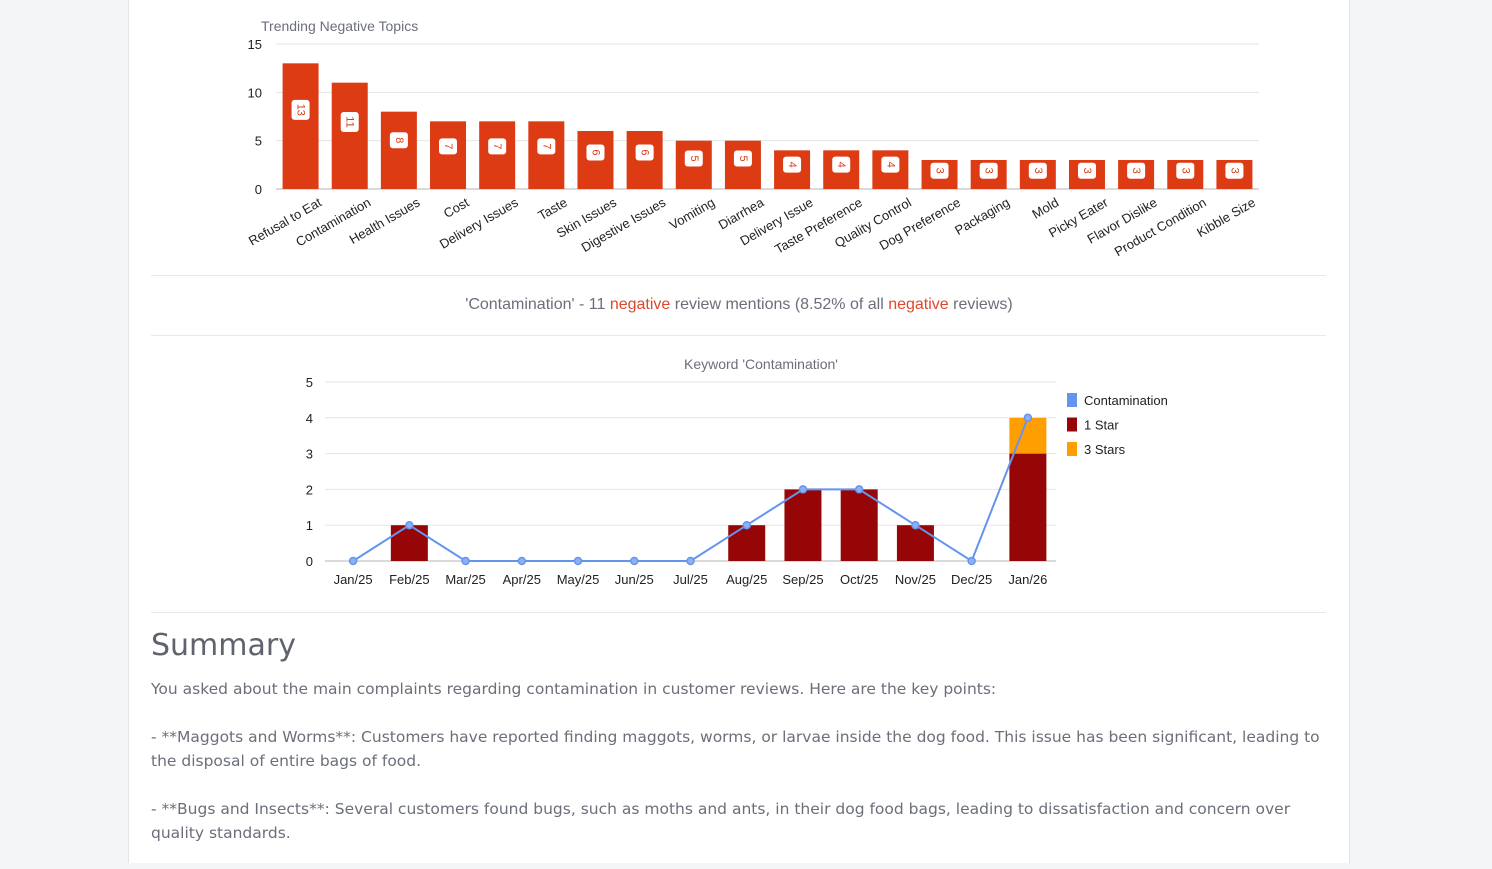  I want to click on x-tick-label: May/25, so click(578, 579).